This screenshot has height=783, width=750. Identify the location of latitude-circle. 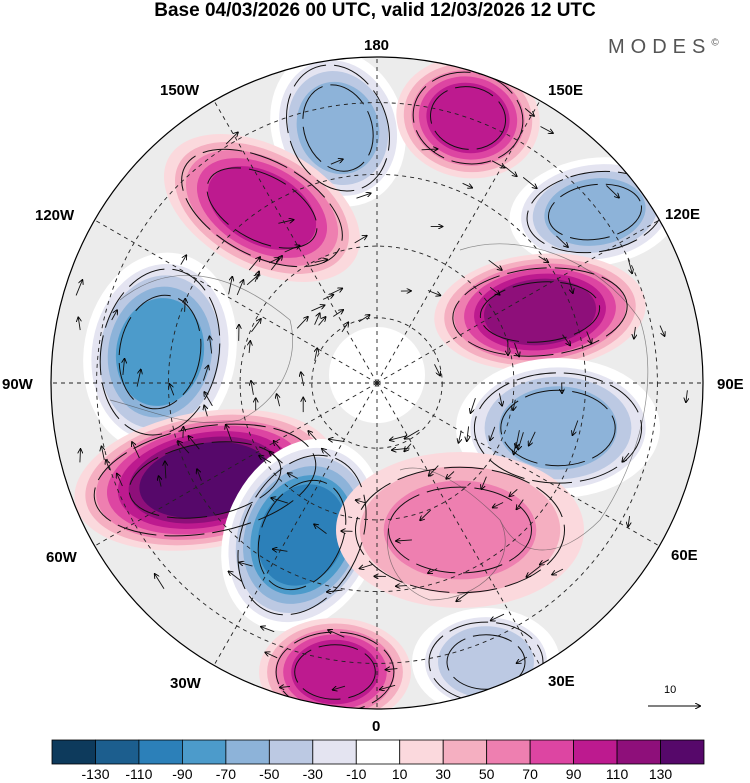
(377, 383).